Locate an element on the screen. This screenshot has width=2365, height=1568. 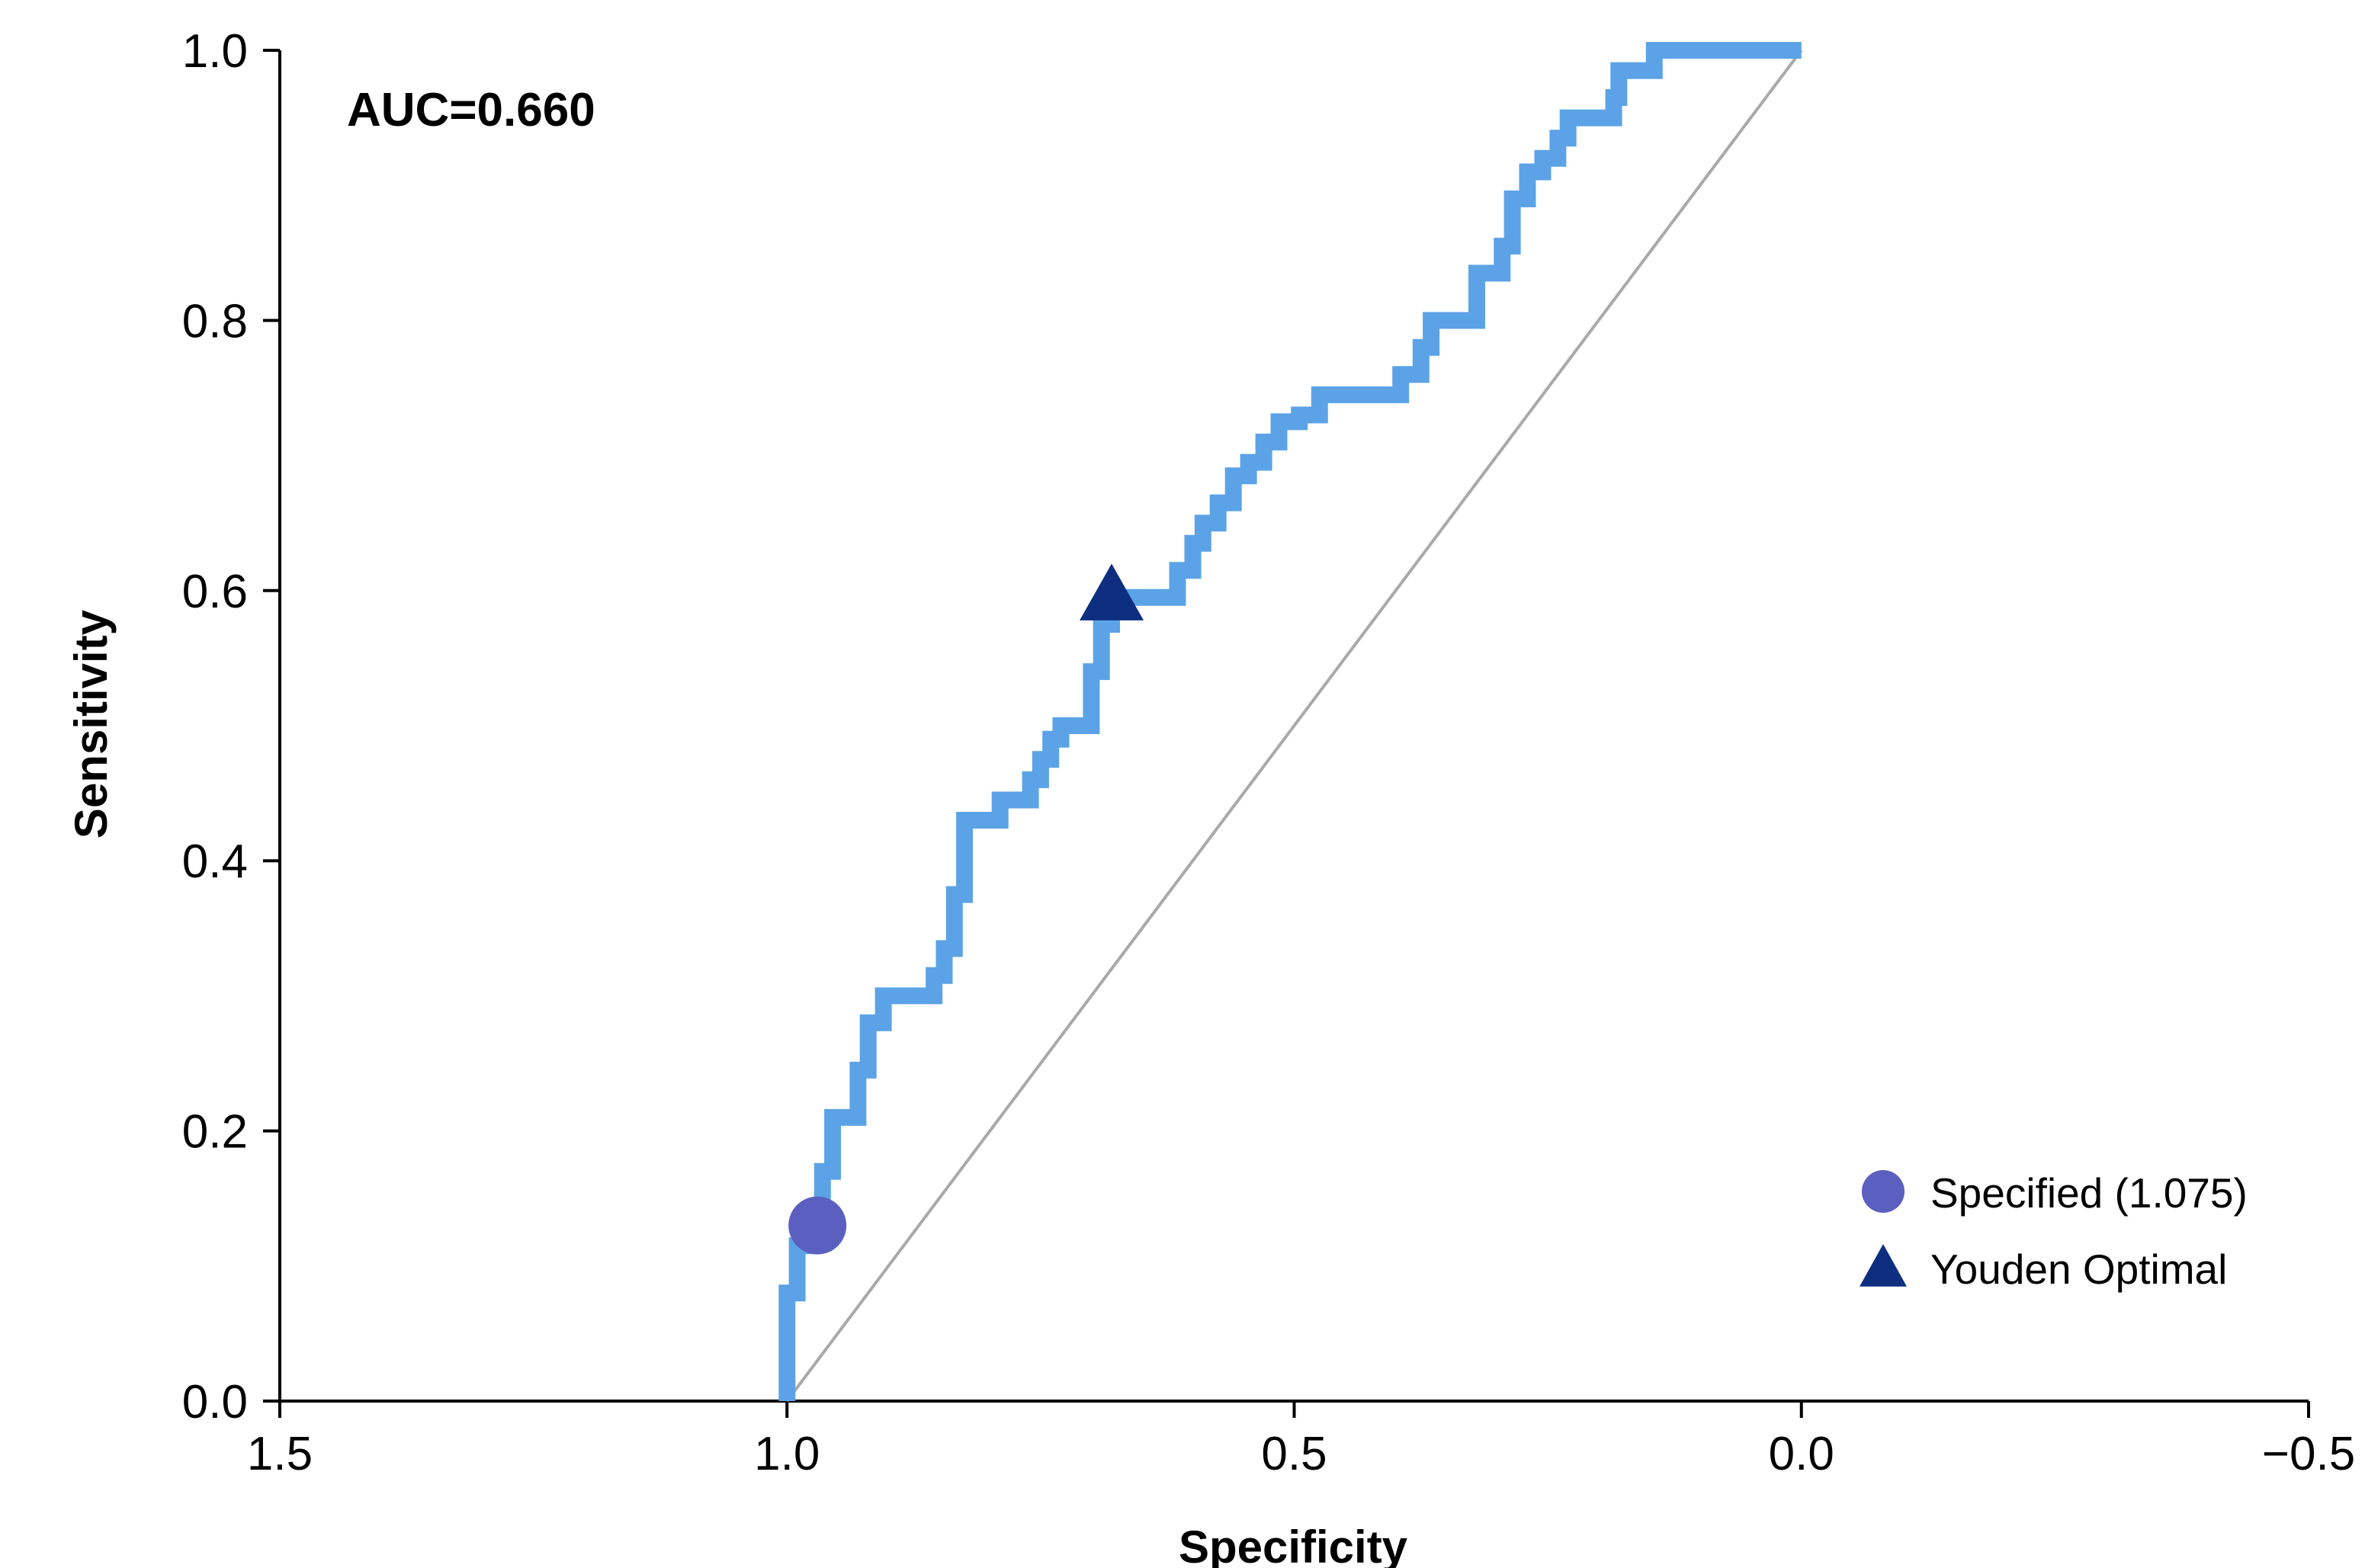
legend-label: Specified (1.075) is located at coordinates (2089, 1193).